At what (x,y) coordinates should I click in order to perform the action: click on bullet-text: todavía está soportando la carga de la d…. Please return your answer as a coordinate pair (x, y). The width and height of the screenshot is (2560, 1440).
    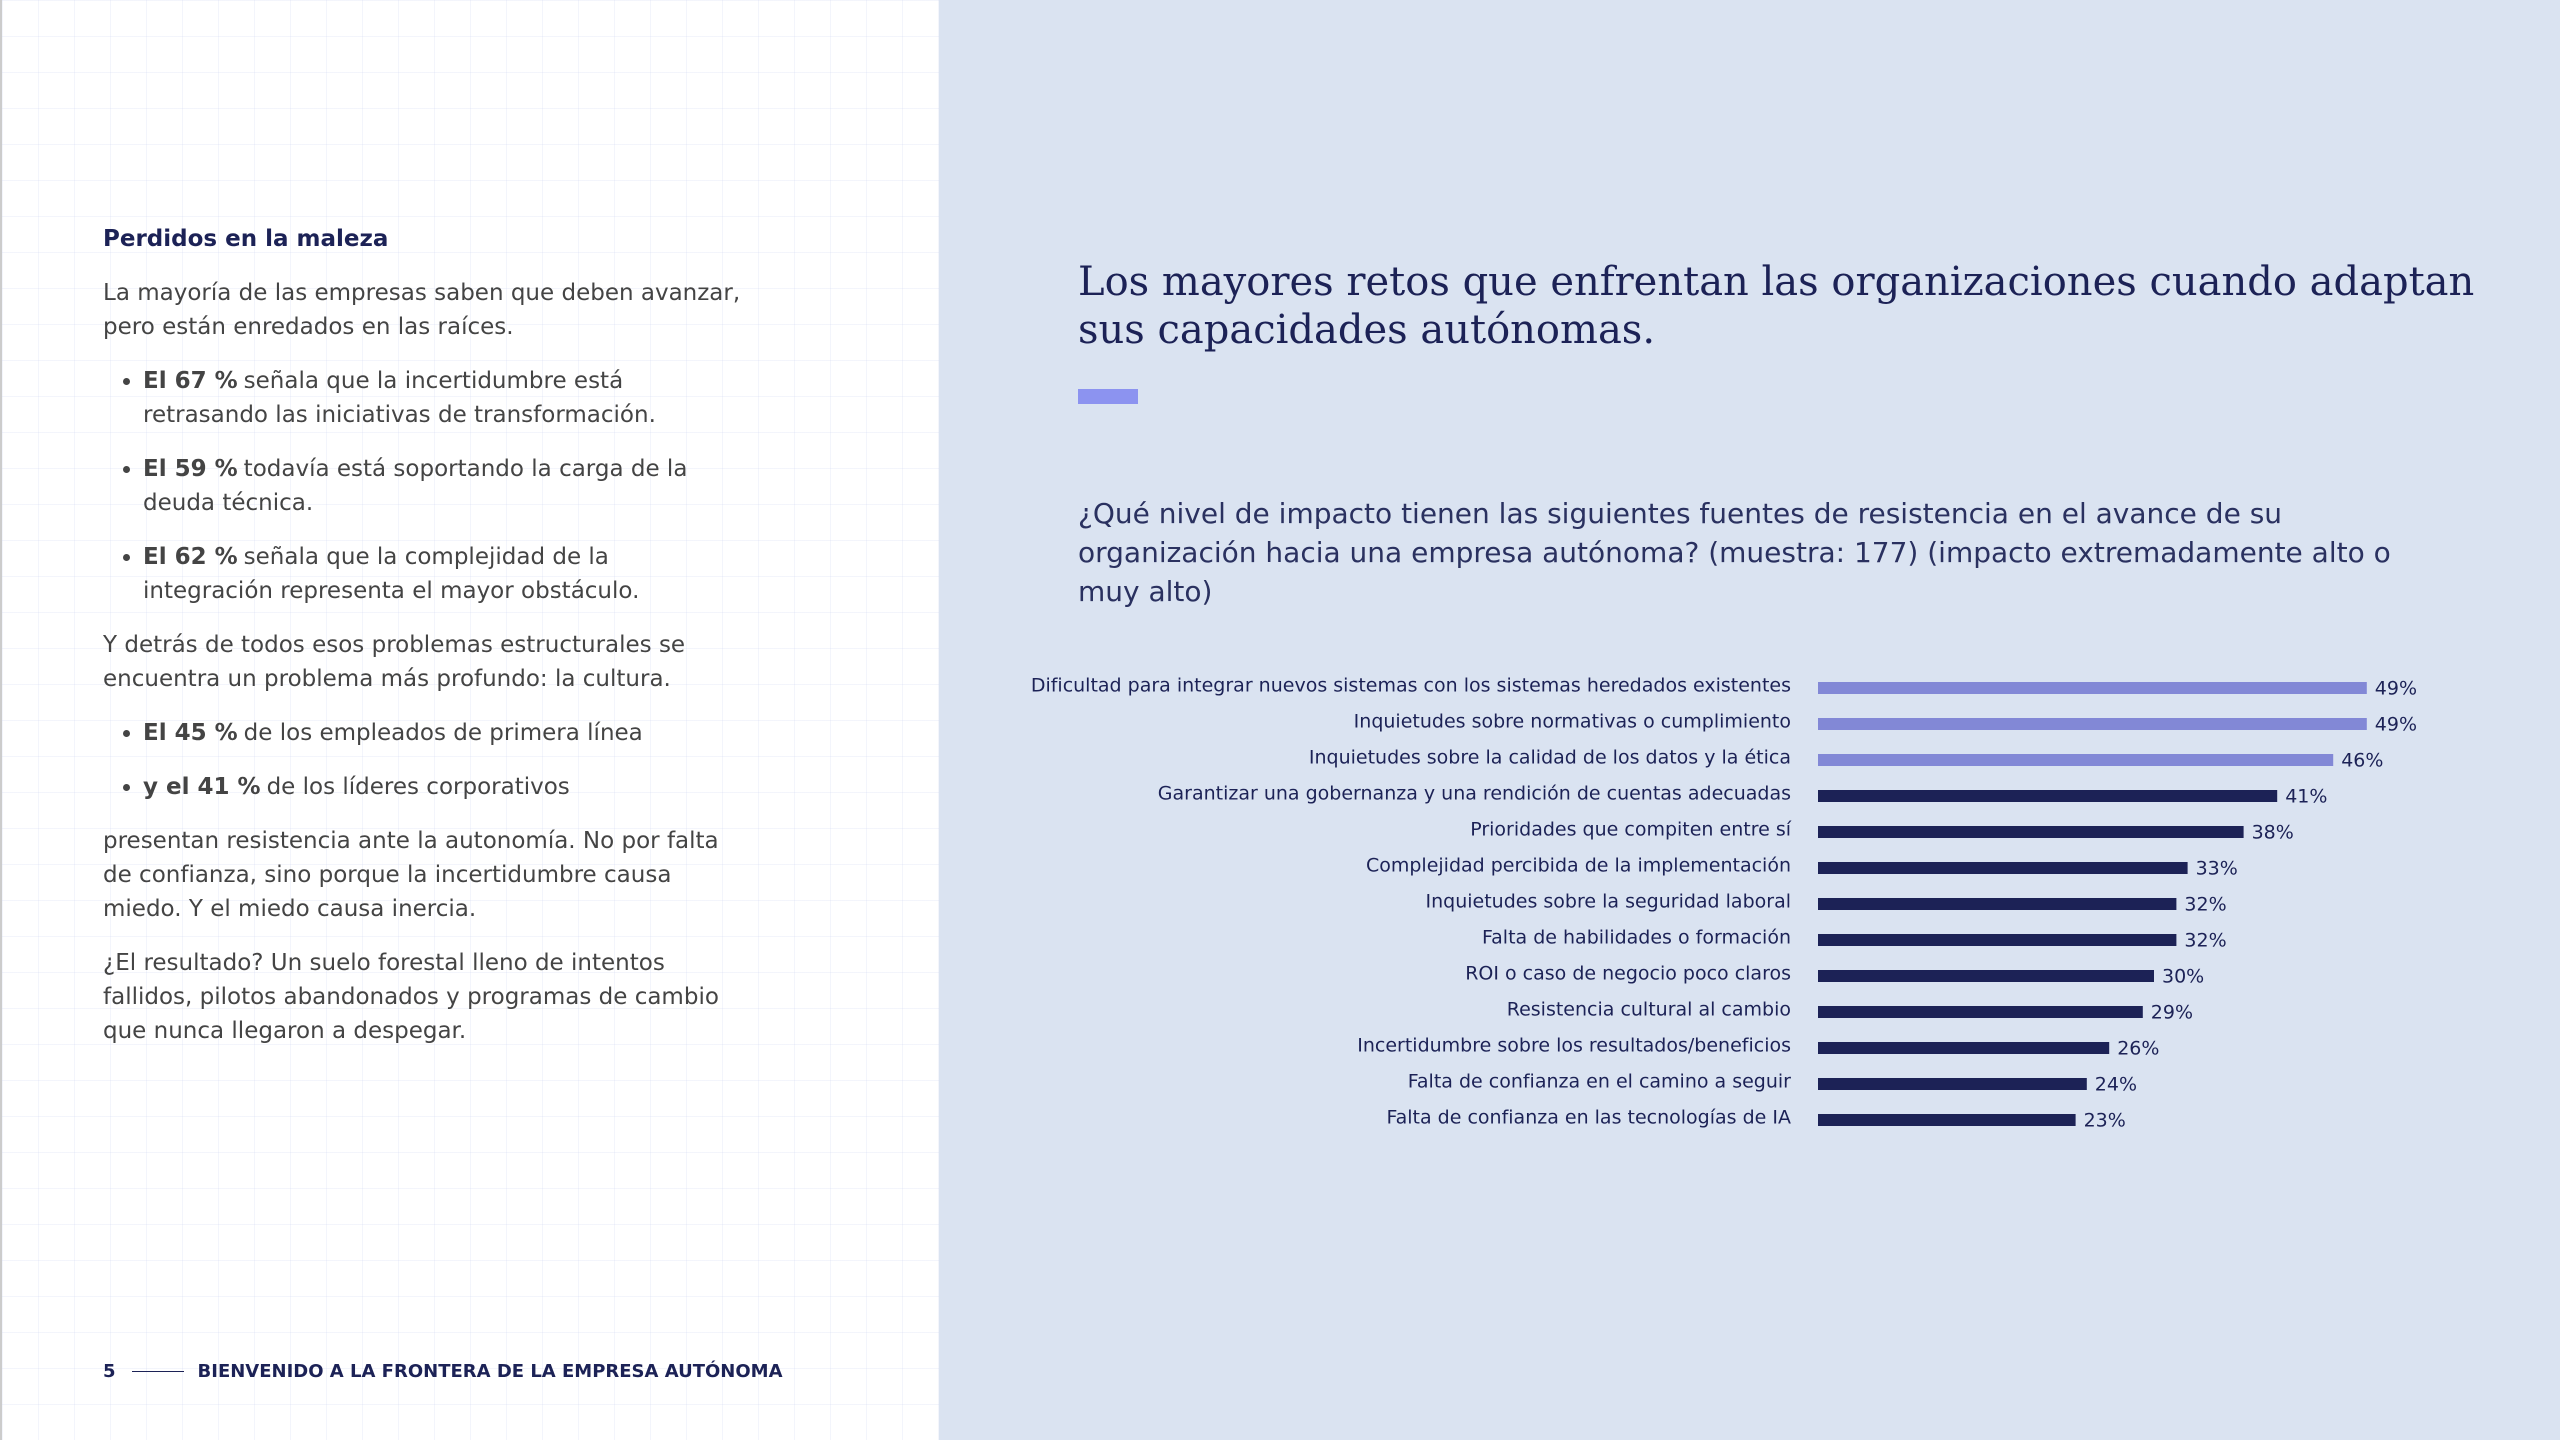
    Looking at the image, I should click on (415, 486).